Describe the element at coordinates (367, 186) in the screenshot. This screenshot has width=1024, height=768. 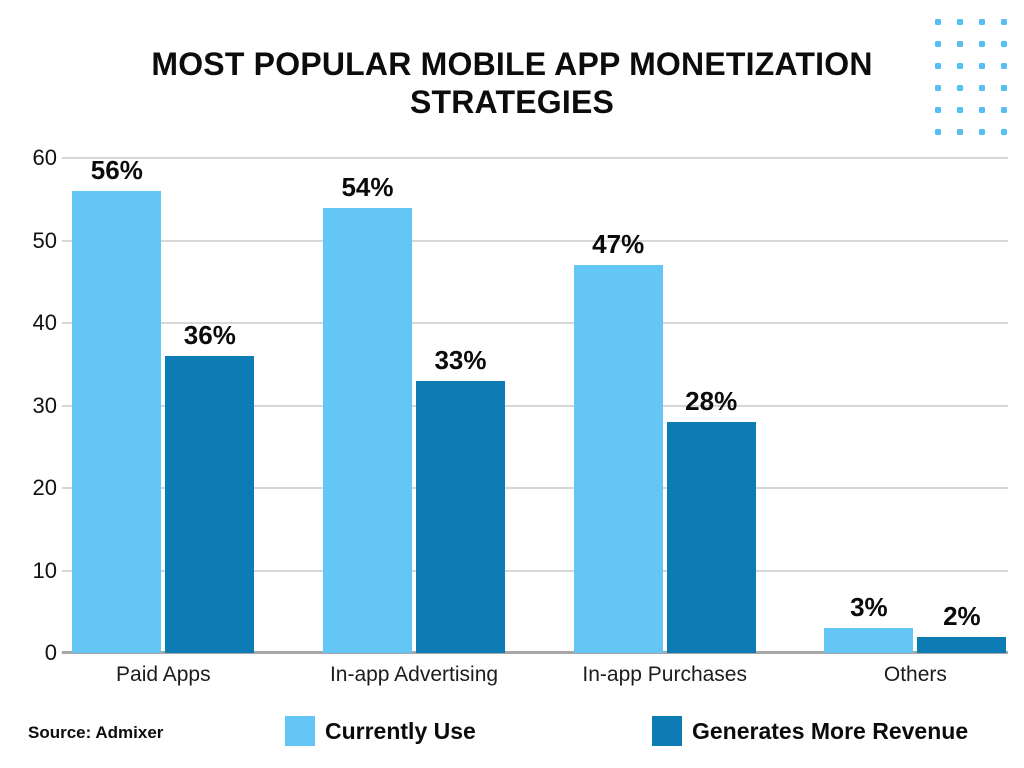
I see `bar-value-label: 54%` at that location.